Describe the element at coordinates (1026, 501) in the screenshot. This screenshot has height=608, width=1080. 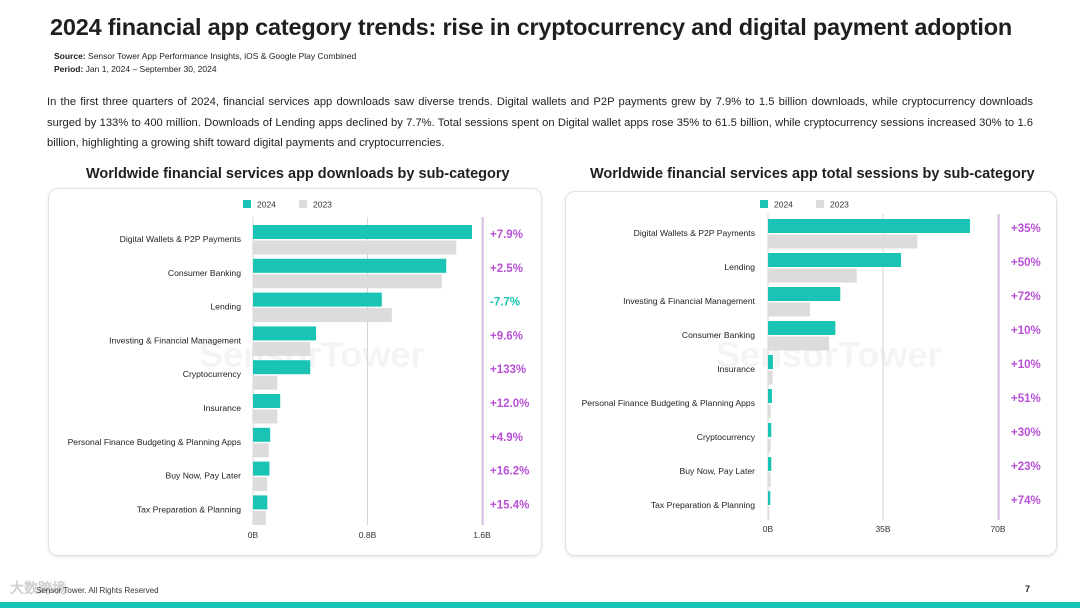
I see `growth-label: +74%` at that location.